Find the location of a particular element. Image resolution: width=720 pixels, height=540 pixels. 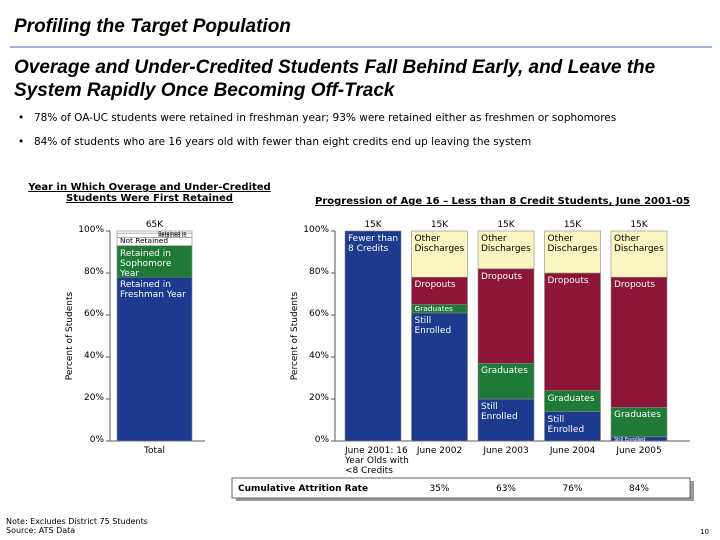

attrition-value: 35% is located at coordinates (439, 489).